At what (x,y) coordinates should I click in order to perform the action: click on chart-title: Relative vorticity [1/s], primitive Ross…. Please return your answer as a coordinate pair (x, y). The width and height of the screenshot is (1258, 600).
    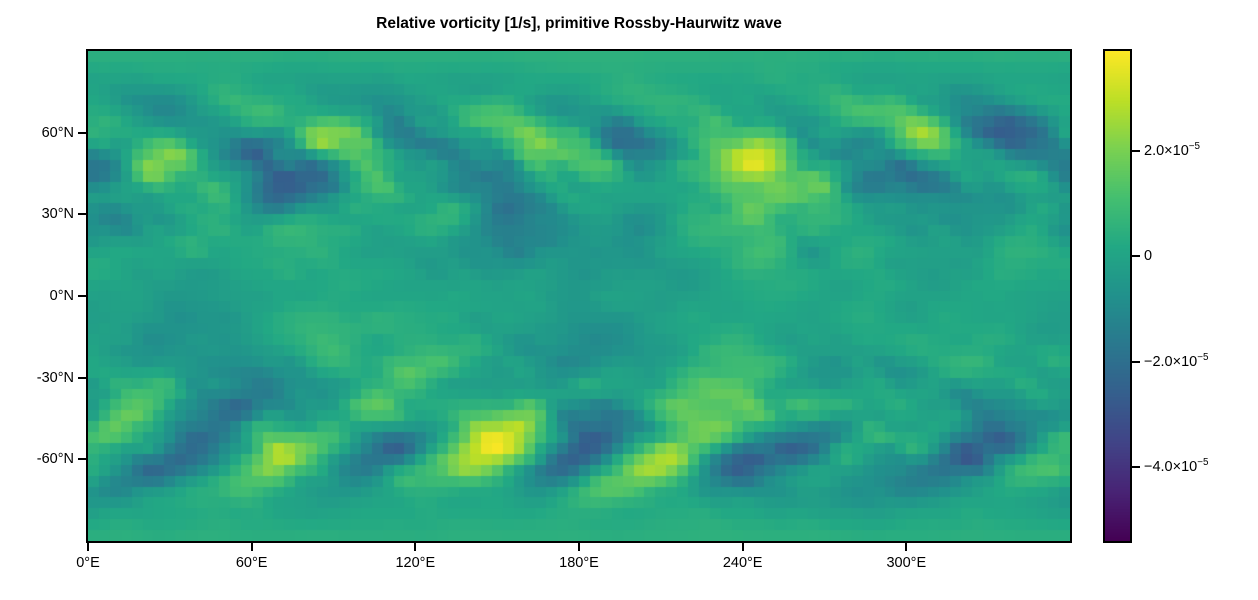
    Looking at the image, I should click on (579, 23).